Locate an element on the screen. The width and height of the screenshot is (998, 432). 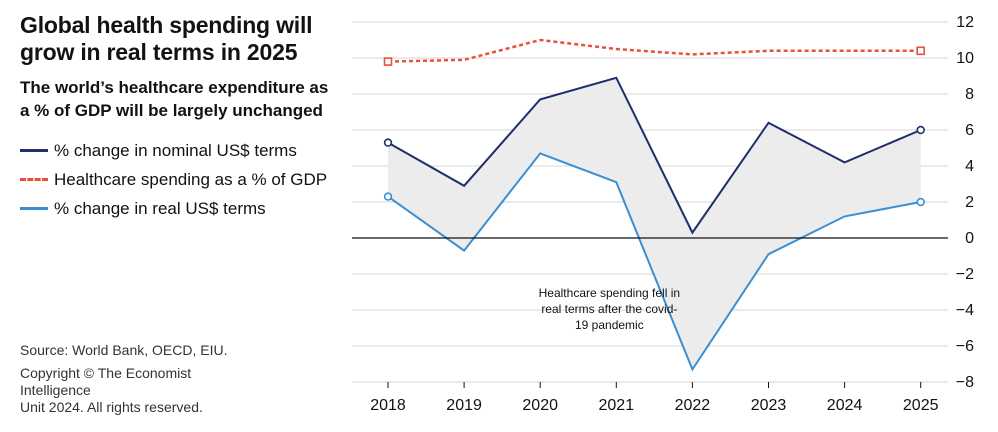
x-tick-label-2021: 2021 is located at coordinates (617, 405).